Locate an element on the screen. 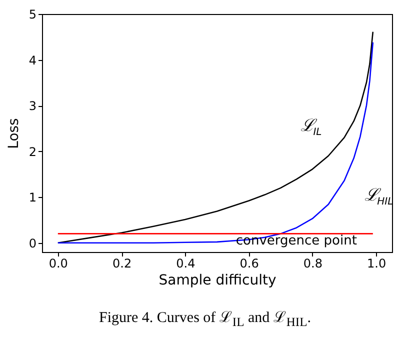 This screenshot has width=410, height=338. x-tick-label: 0.2 is located at coordinates (122, 263).